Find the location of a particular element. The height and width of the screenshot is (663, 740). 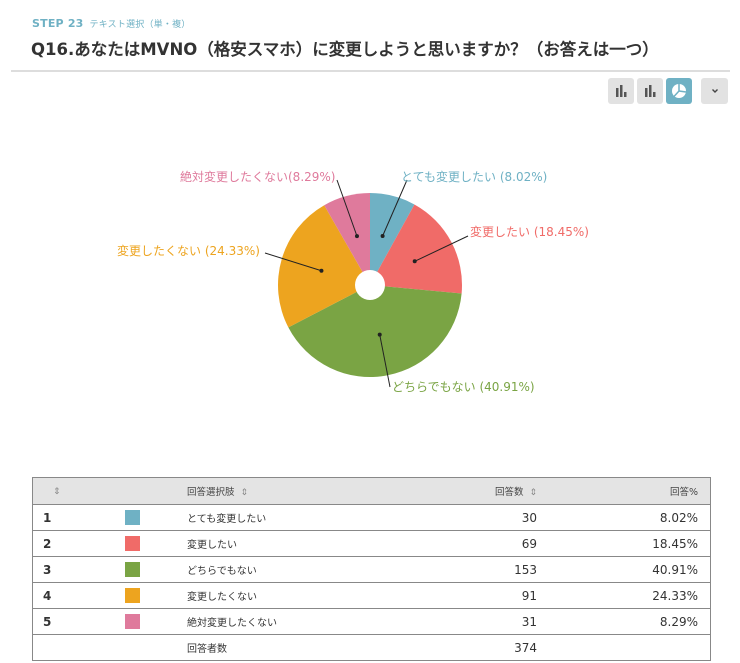

pie-chart-icon is located at coordinates (679, 90).